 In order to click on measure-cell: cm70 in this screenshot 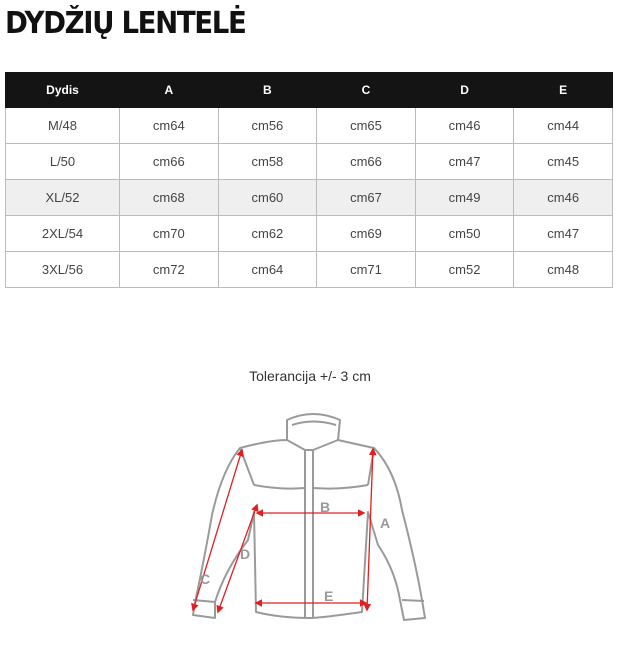, I will do `click(169, 233)`.